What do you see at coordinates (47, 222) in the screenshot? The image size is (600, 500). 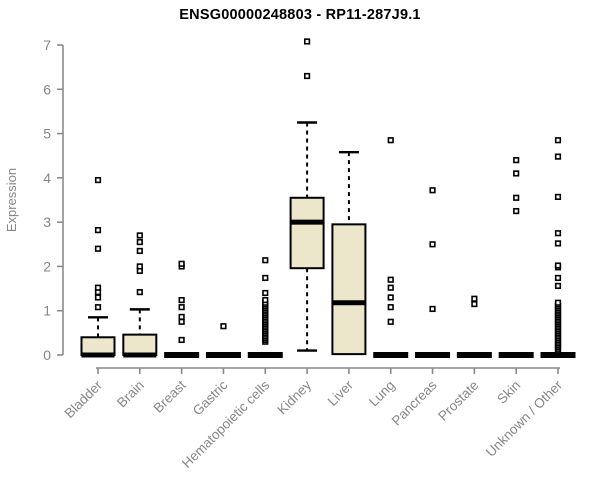 I see `y-tick-label: 3` at bounding box center [47, 222].